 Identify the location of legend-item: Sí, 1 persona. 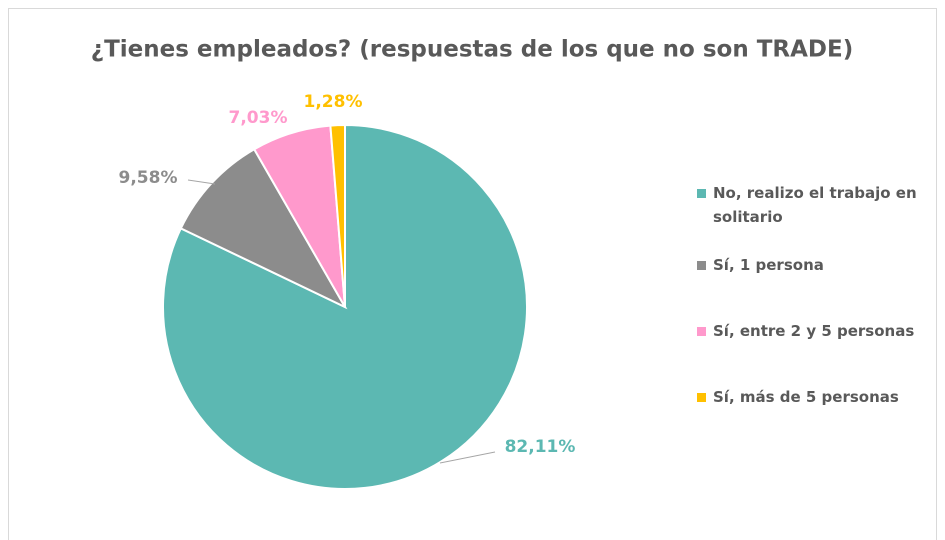
(812, 265).